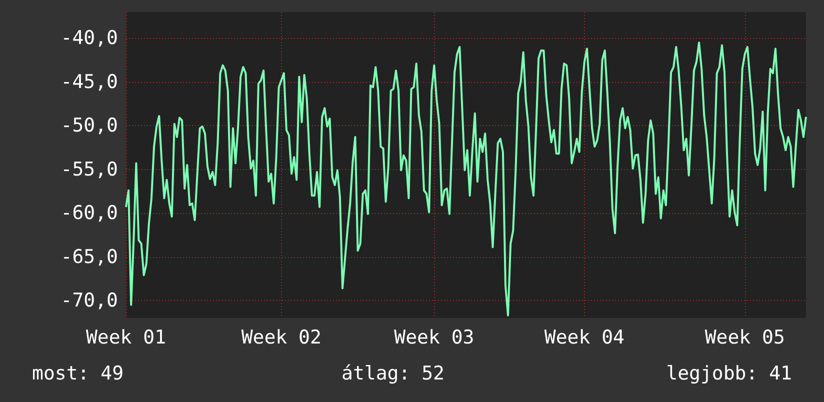 Image resolution: width=824 pixels, height=402 pixels. Describe the element at coordinates (281, 337) in the screenshot. I see `x-tick-label: Week 02` at that location.